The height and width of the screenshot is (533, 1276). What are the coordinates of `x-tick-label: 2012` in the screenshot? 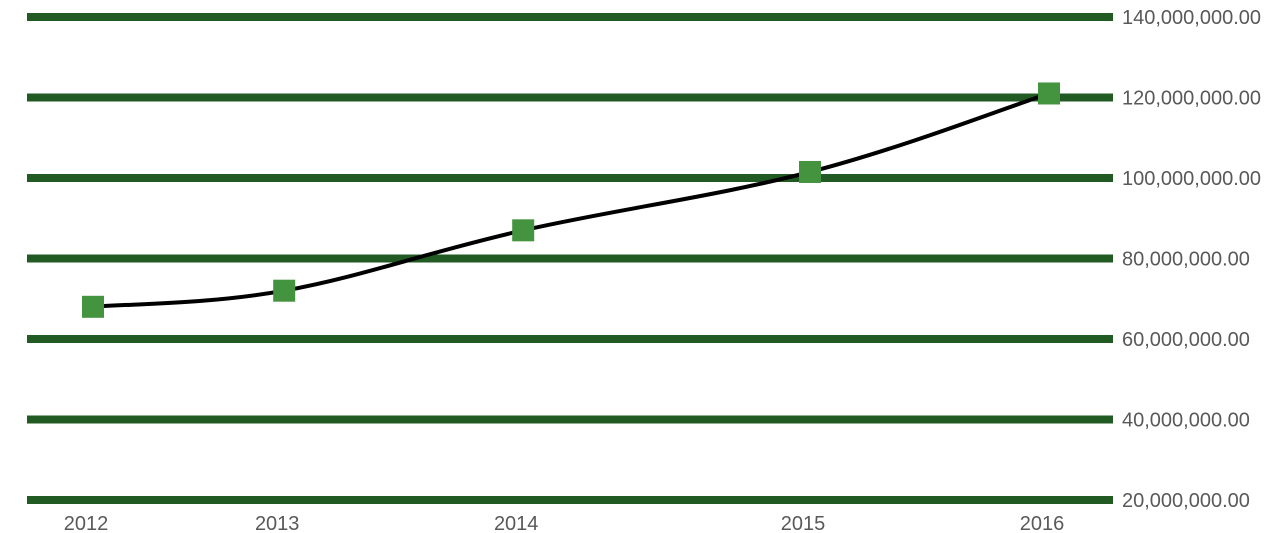 It's located at (86, 523).